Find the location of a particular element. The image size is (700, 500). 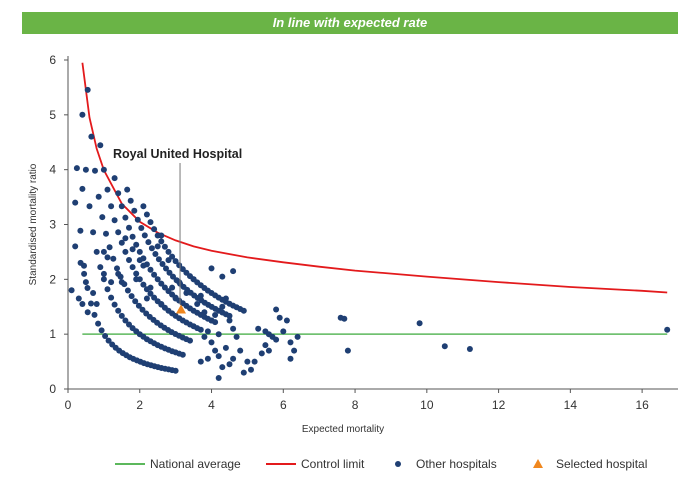

x-tick-label: 12 is located at coordinates (499, 405).